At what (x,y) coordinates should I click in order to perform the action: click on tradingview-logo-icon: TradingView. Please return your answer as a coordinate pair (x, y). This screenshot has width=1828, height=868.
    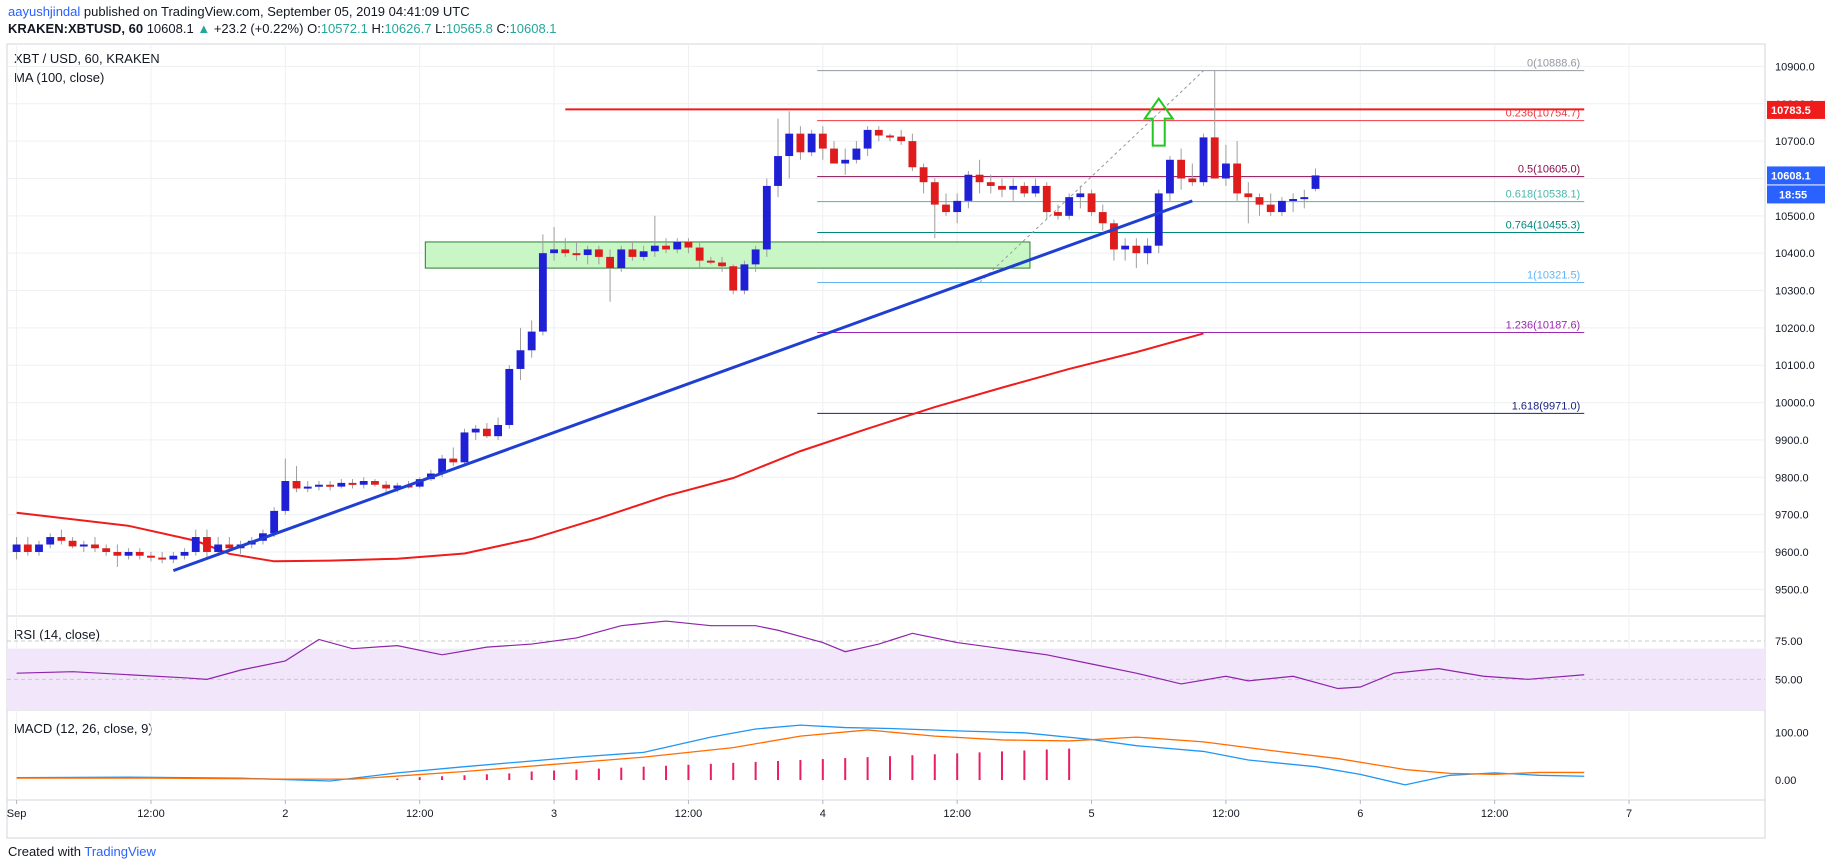
    Looking at the image, I should click on (120, 851).